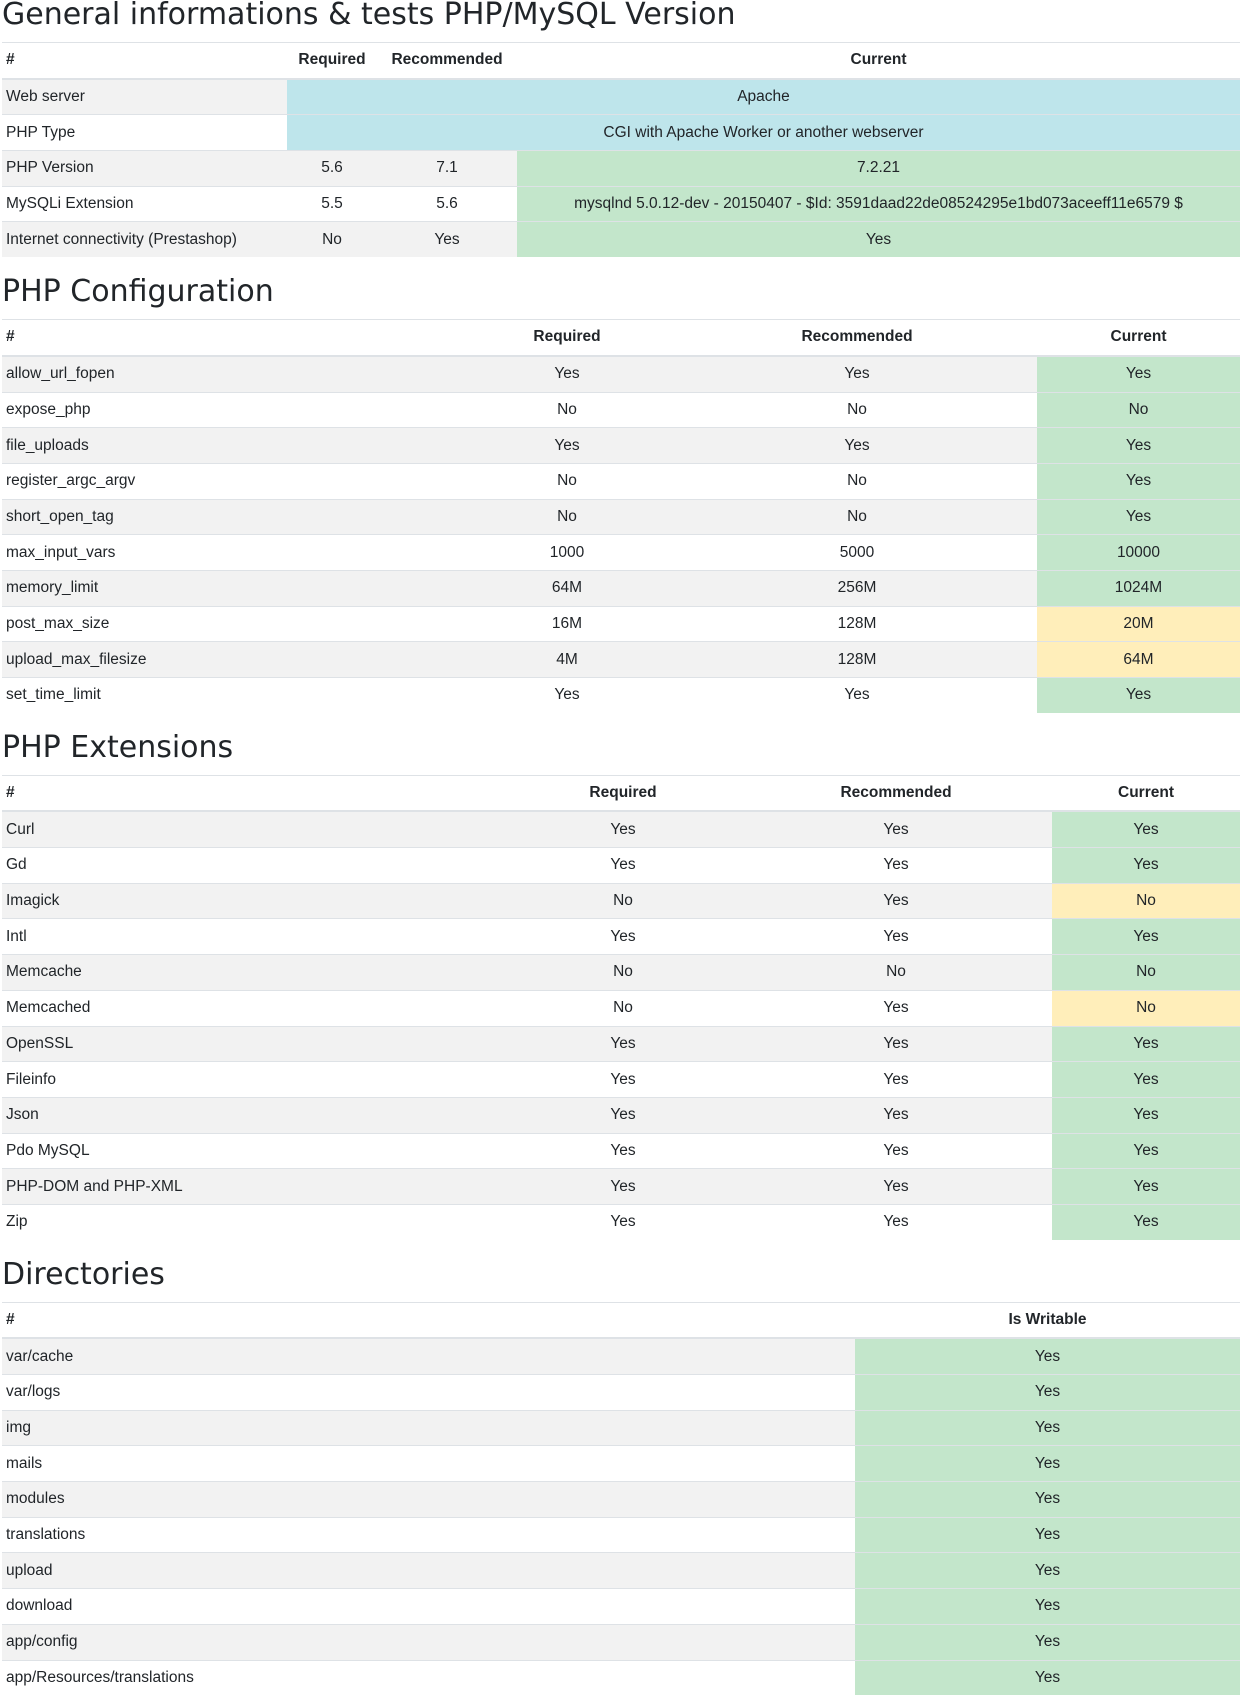 The width and height of the screenshot is (1252, 1695). What do you see at coordinates (254, 829) in the screenshot?
I see `row-label: Curl` at bounding box center [254, 829].